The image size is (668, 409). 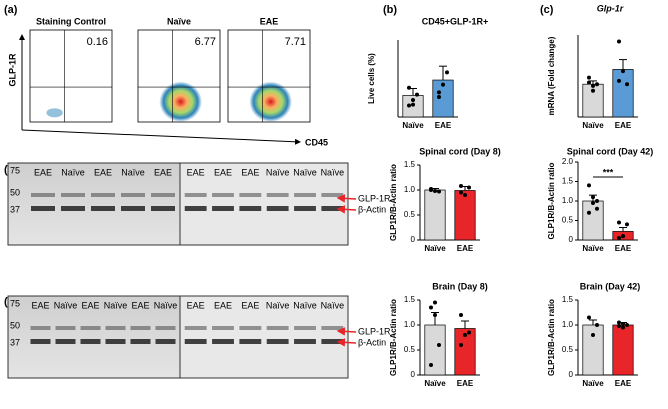 I want to click on chart-title: Spinal cord (Day 8), so click(x=460, y=151).